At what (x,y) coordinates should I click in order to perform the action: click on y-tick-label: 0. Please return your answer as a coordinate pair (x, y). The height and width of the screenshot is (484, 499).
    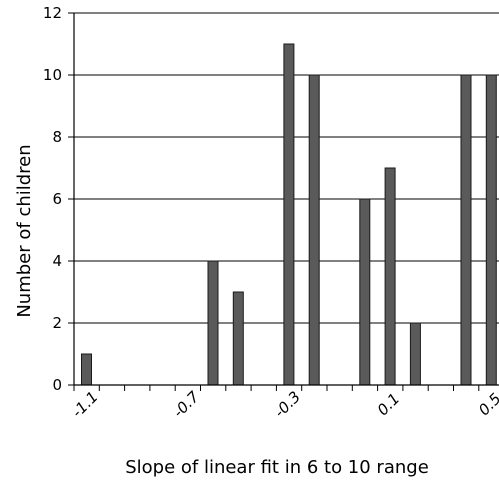
    Looking at the image, I should click on (57, 385).